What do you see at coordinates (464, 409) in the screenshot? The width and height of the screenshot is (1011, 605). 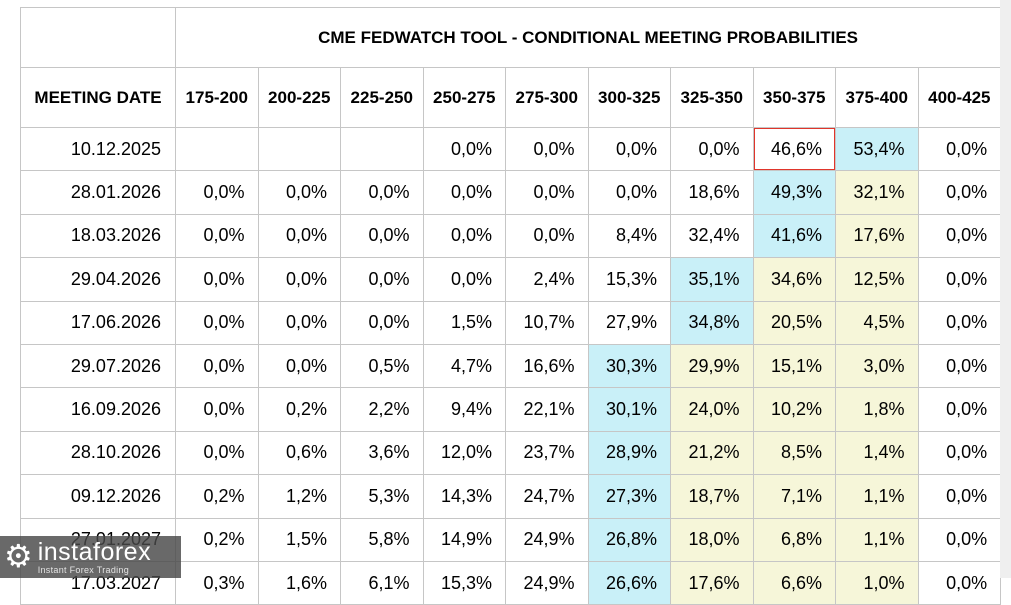 I see `probability-cell: 9,4%` at bounding box center [464, 409].